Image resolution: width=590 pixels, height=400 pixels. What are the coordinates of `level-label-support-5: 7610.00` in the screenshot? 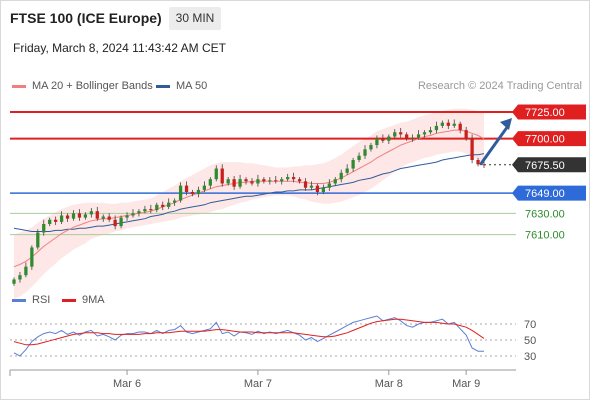 It's located at (545, 236).